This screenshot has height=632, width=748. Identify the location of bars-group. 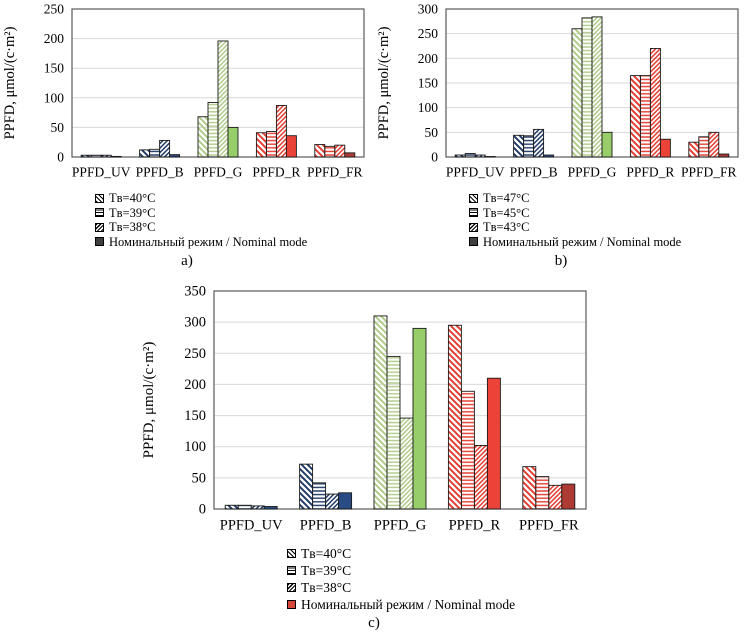
(592, 87).